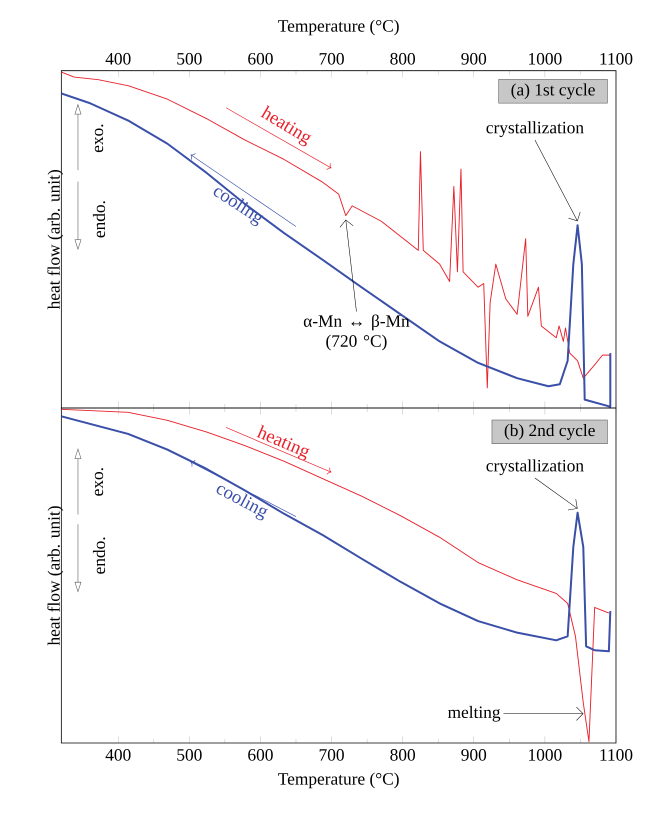  I want to click on annotation: (a) 1st cycle, so click(553, 91).